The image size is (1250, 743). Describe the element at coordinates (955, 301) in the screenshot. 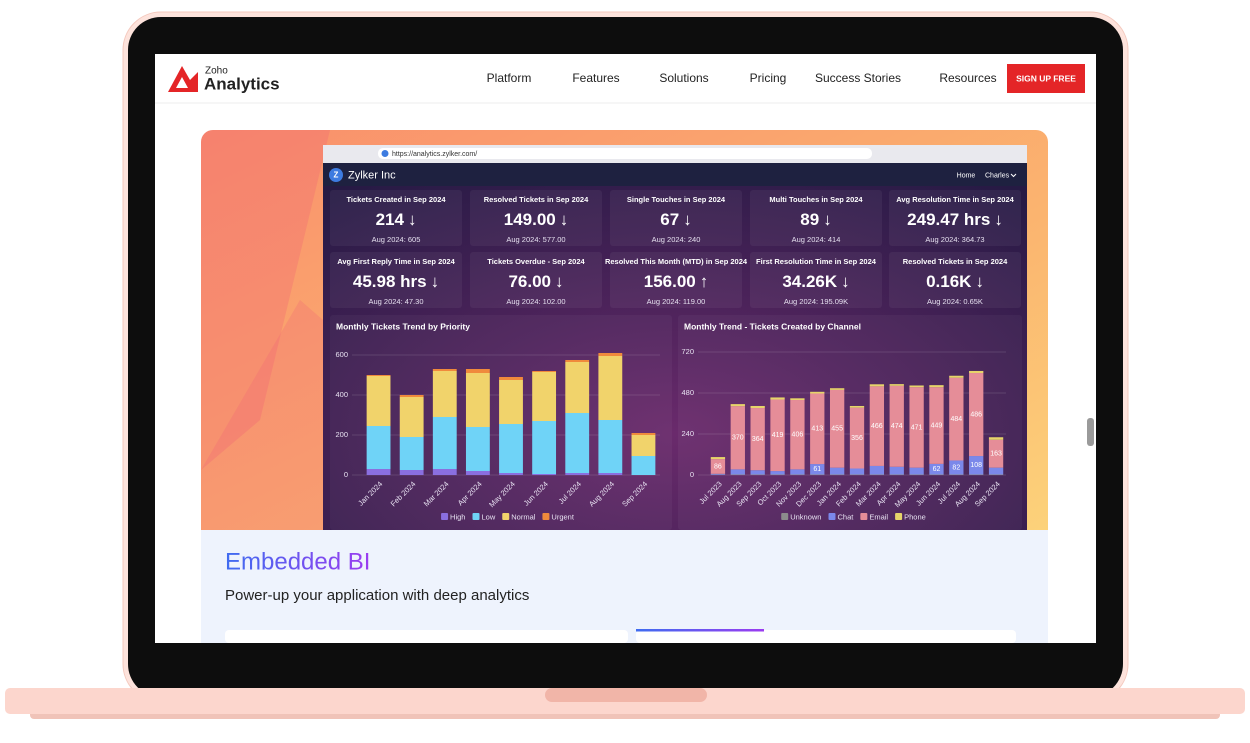

I see `kpi-previous: Aug 2024: 0.65K` at that location.